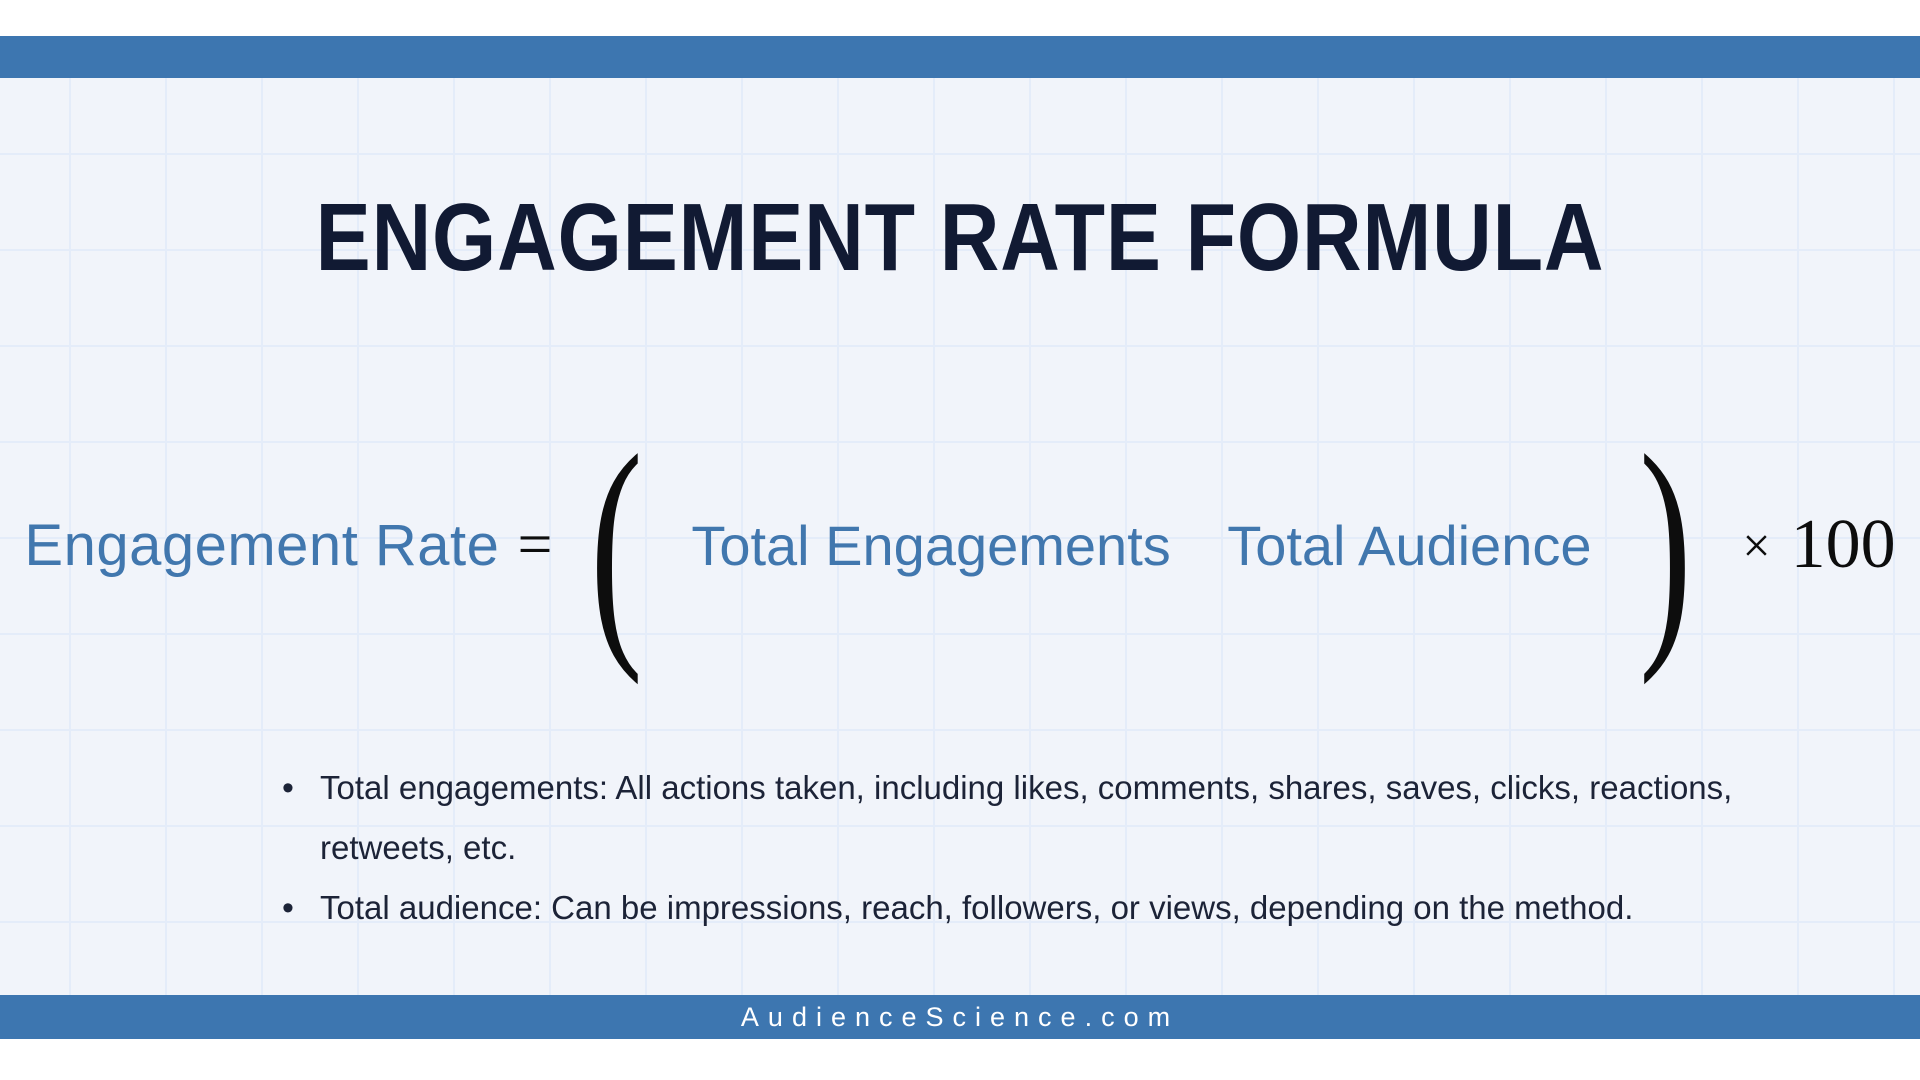  What do you see at coordinates (1843, 544) in the screenshot?
I see `multiplier-value: 100` at bounding box center [1843, 544].